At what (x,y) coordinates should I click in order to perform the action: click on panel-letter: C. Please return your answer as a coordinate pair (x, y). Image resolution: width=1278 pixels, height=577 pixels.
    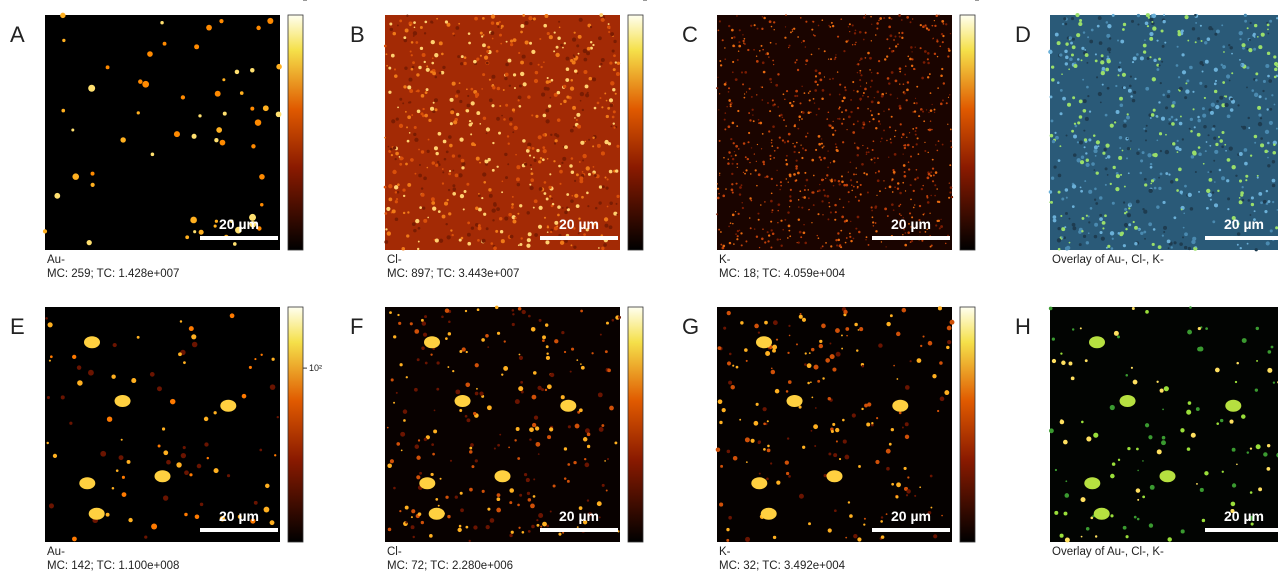
    Looking at the image, I should click on (690, 34).